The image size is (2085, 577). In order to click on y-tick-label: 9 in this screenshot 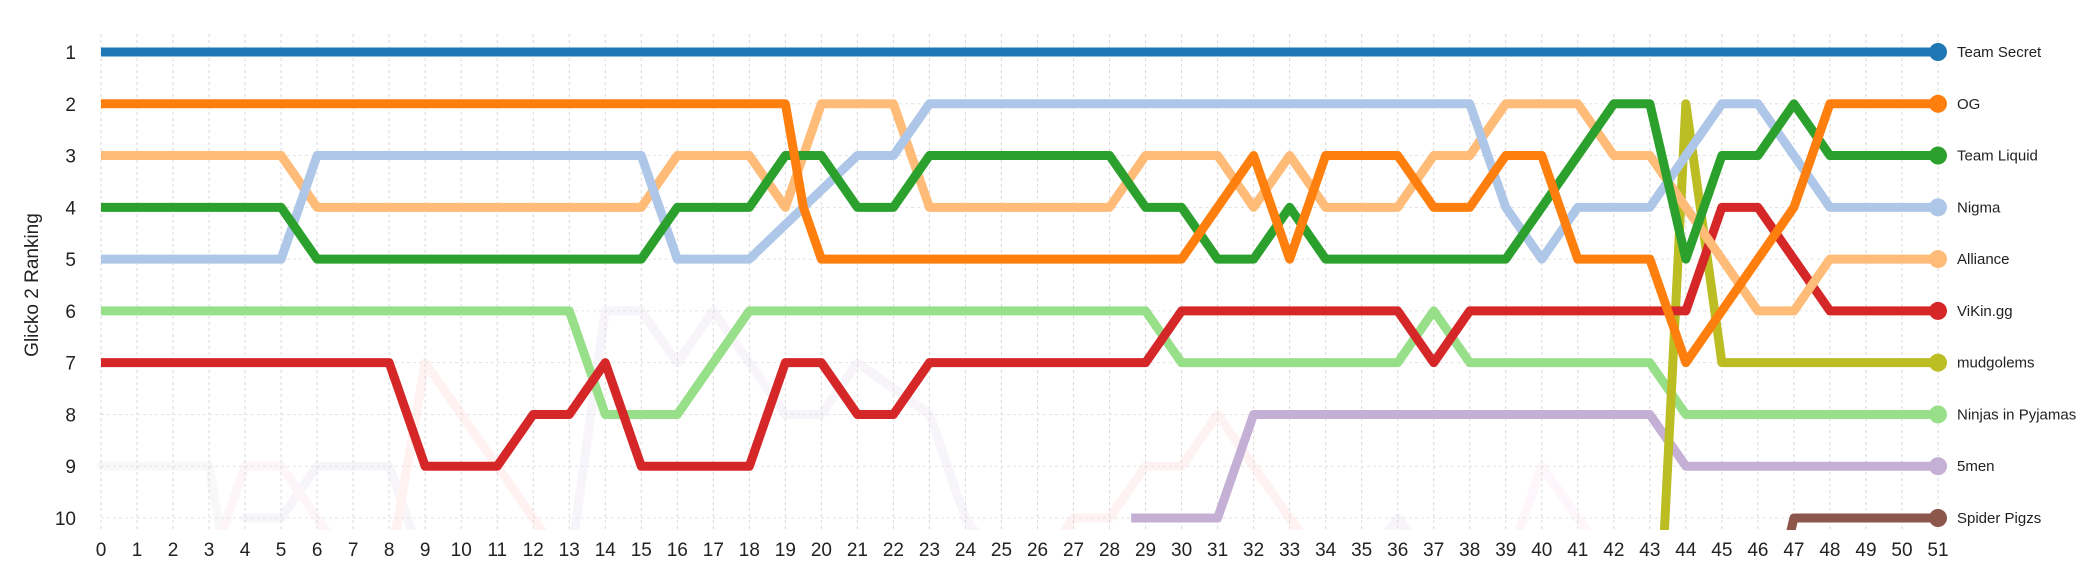, I will do `click(70, 467)`.